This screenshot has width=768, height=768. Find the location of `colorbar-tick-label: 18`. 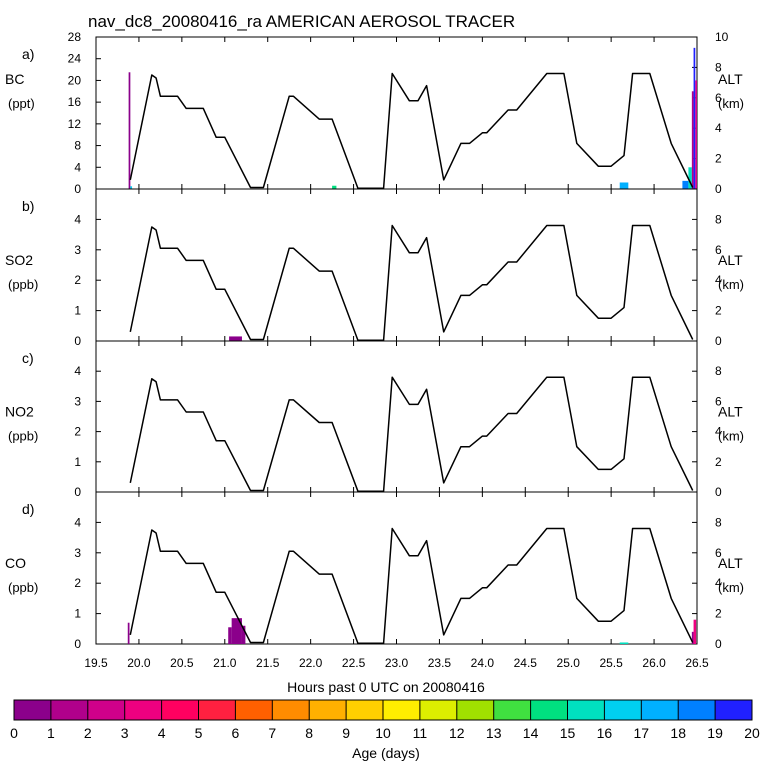

colorbar-tick-label: 18 is located at coordinates (678, 733).